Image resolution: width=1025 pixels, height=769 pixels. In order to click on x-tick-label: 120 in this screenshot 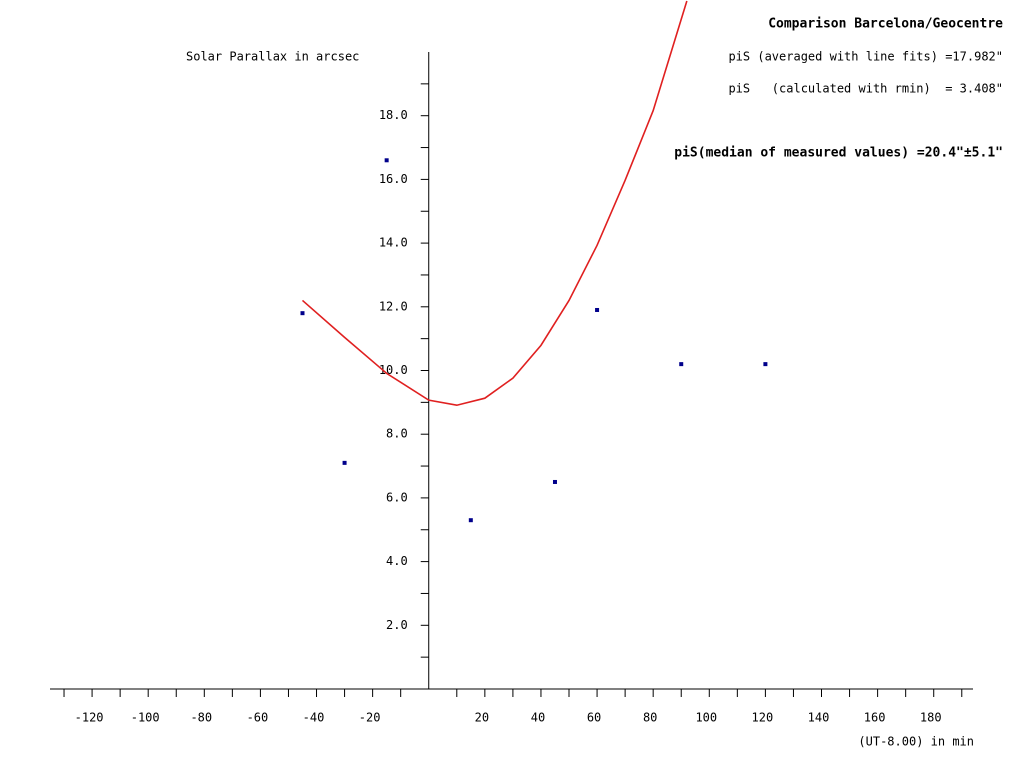, I will do `click(763, 718)`.